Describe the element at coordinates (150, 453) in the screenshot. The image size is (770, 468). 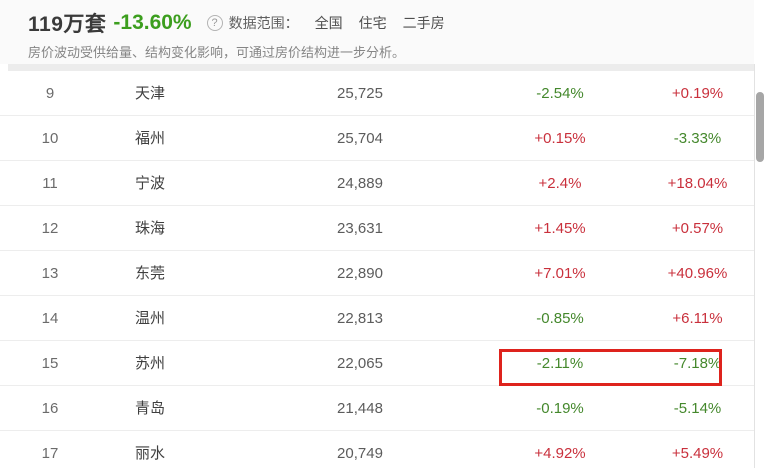
I see `cell-city: 丽水` at that location.